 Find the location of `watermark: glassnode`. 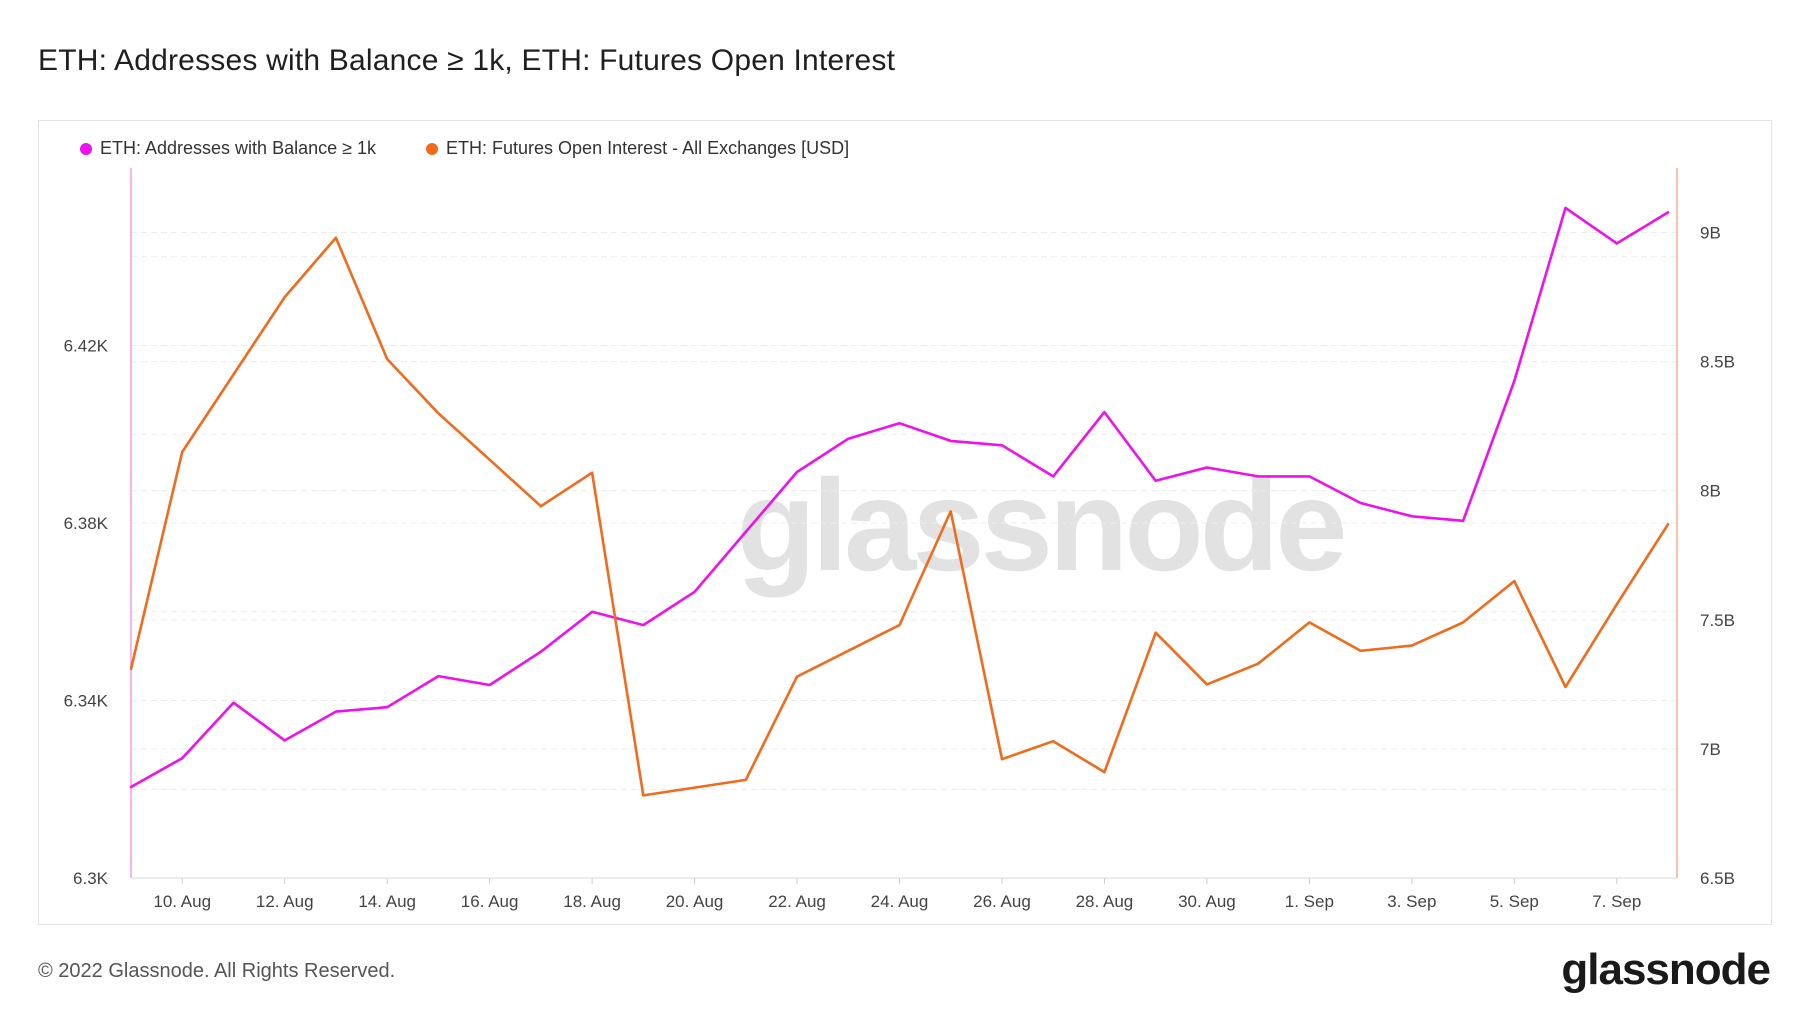

watermark: glassnode is located at coordinates (1040, 525).